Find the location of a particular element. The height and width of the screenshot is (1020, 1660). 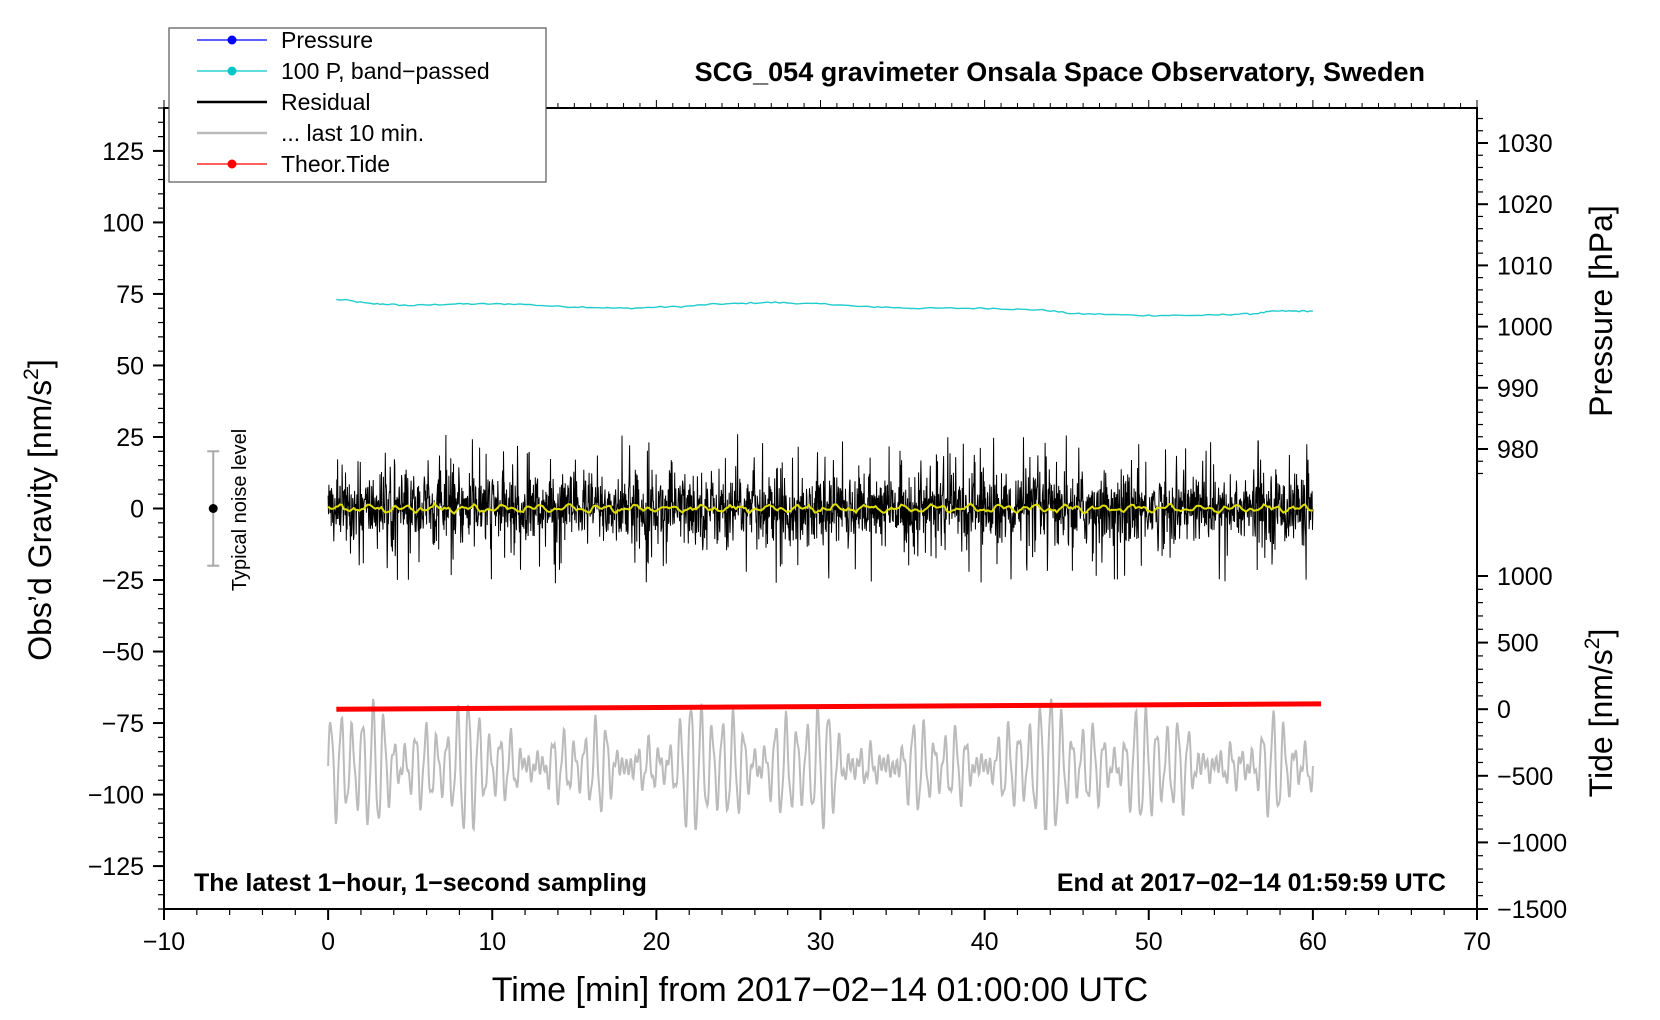

tide-tick-label: 1000 is located at coordinates (1525, 577).